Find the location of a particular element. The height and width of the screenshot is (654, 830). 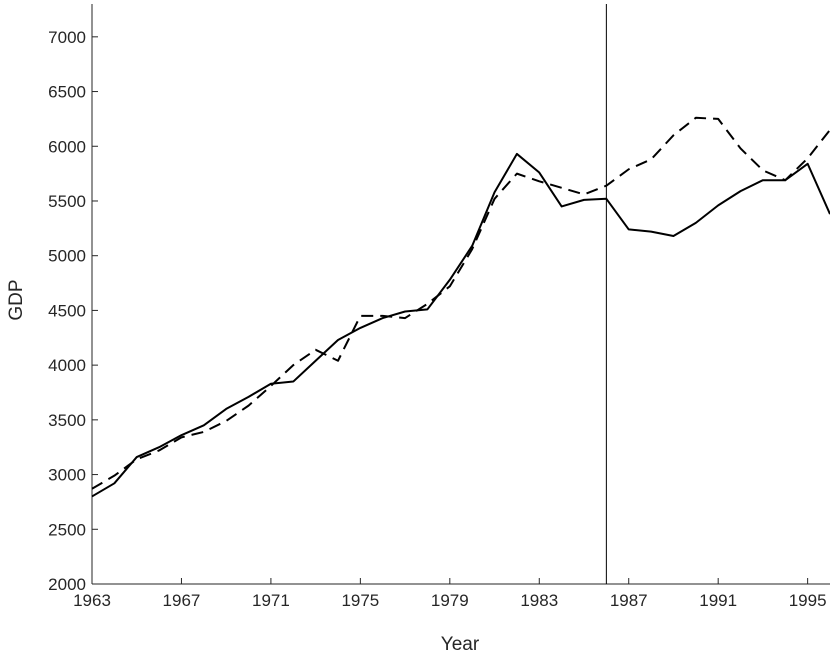

y-tick-label: 2500 is located at coordinates (67, 529).